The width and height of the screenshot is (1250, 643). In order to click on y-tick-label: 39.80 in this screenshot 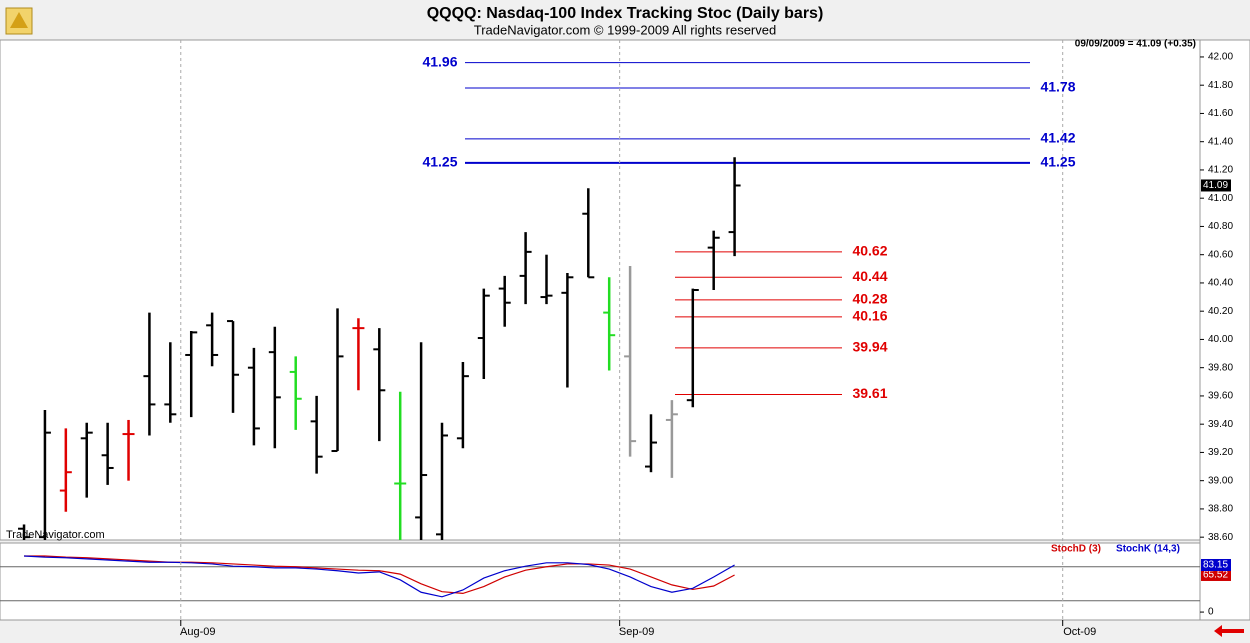, I will do `click(1220, 367)`.